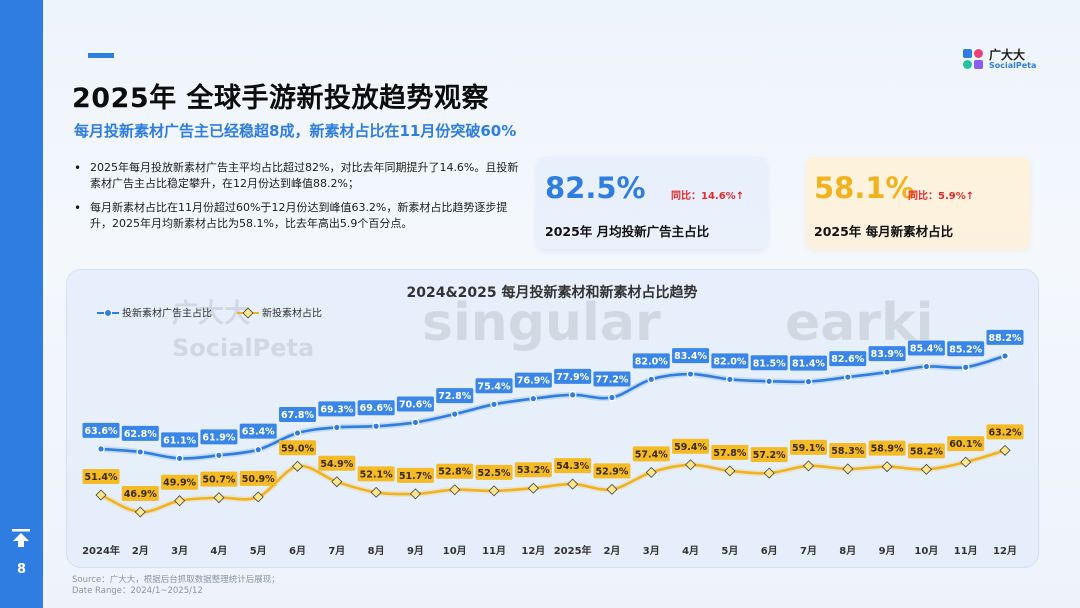 The height and width of the screenshot is (608, 1080). Describe the element at coordinates (494, 386) in the screenshot. I see `data-label: 75.4%` at that location.